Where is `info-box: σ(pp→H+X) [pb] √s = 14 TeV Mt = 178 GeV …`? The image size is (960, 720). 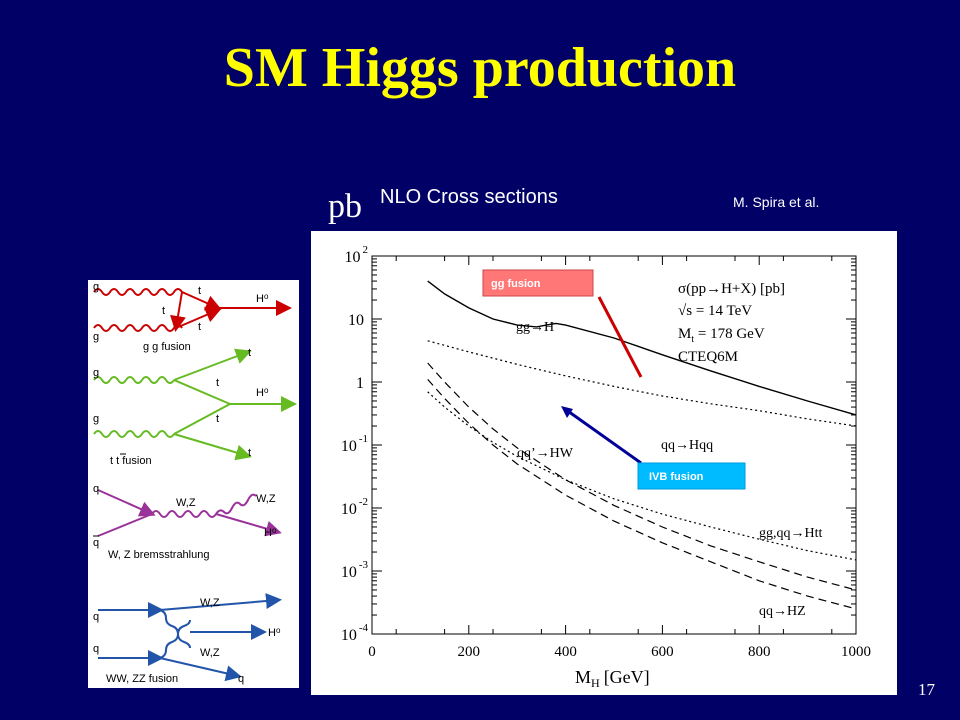
info-box: σ(pp→H+X) [pb] √s = 14 TeV Mt = 178 GeV … is located at coordinates (731, 323).